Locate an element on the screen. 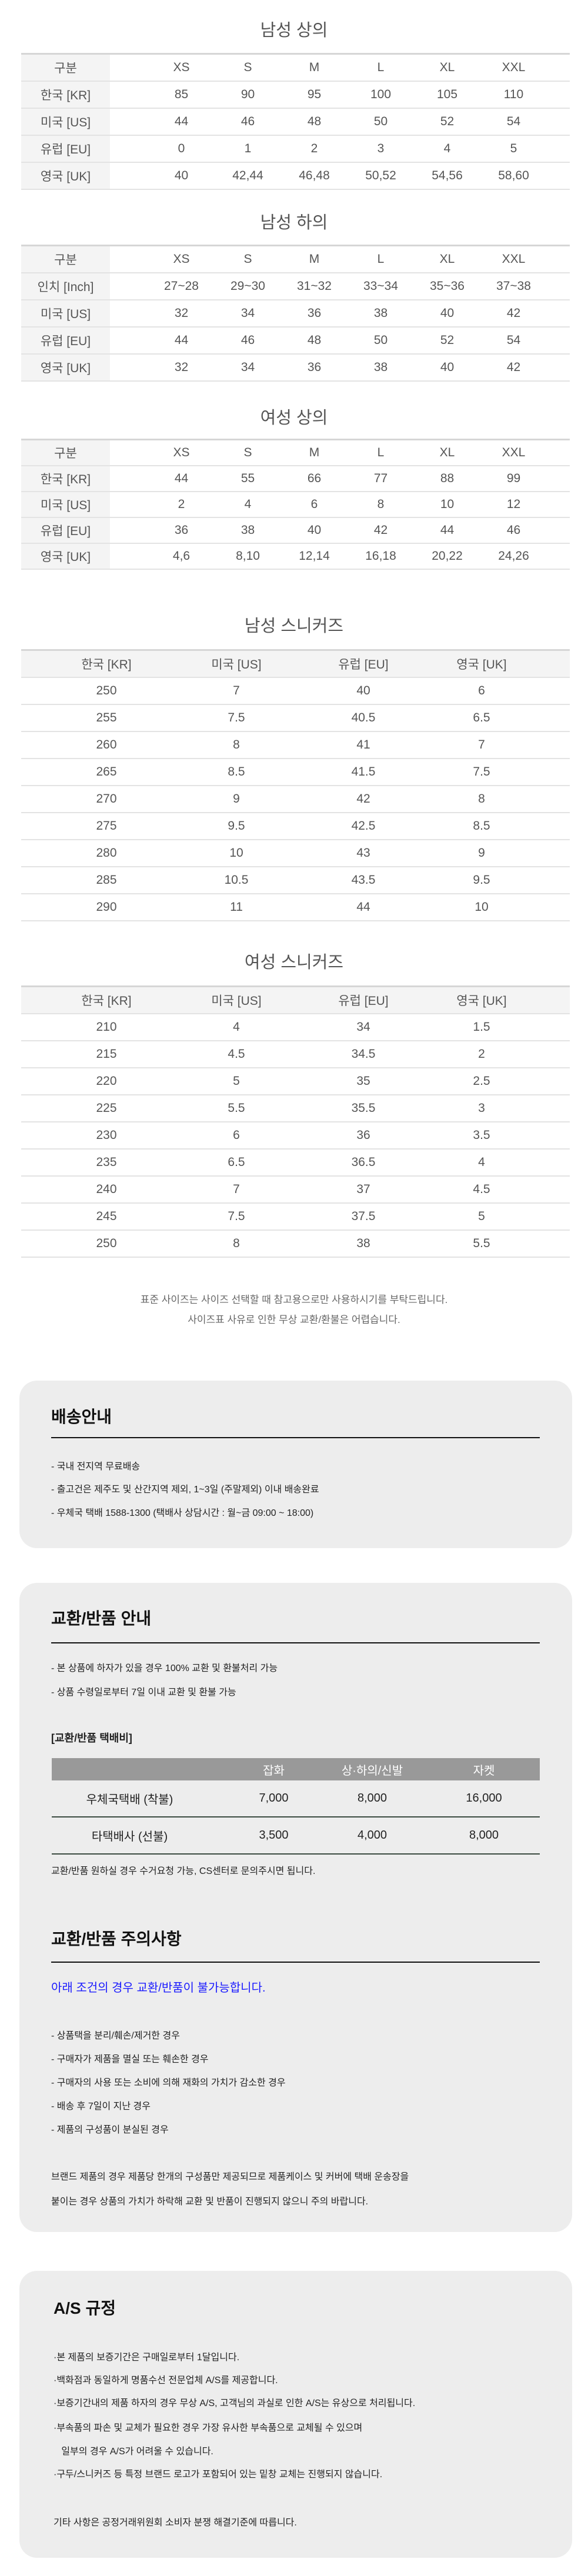 The width and height of the screenshot is (588, 2576). shoe-cell: 11 is located at coordinates (236, 907).